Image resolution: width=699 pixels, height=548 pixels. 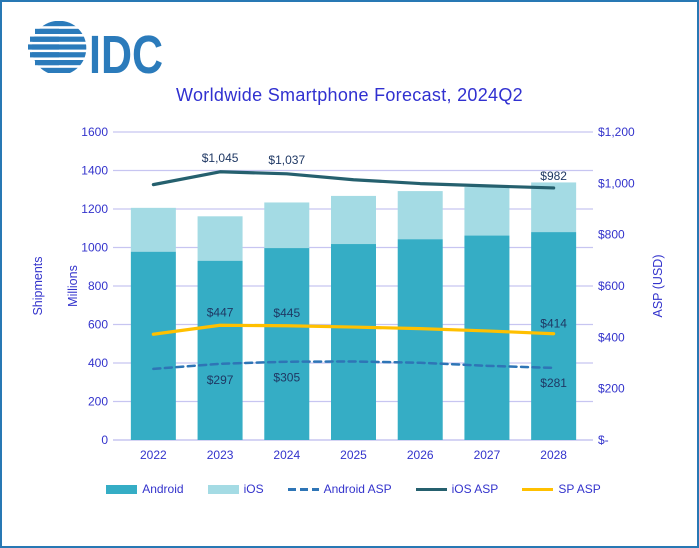 What do you see at coordinates (611, 337) in the screenshot?
I see `right-axis-tick-label: $400` at bounding box center [611, 337].